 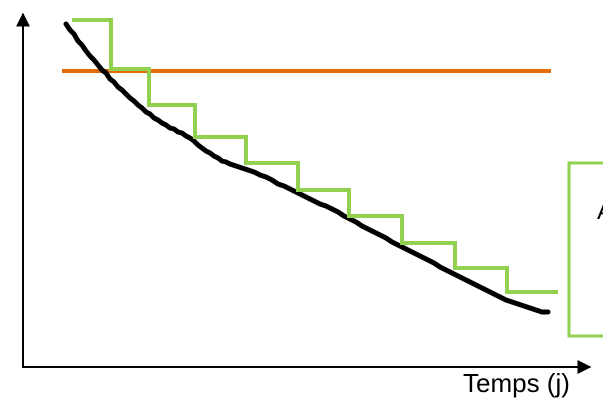 I want to click on x-axis-label: Temps (j), so click(x=516, y=383).